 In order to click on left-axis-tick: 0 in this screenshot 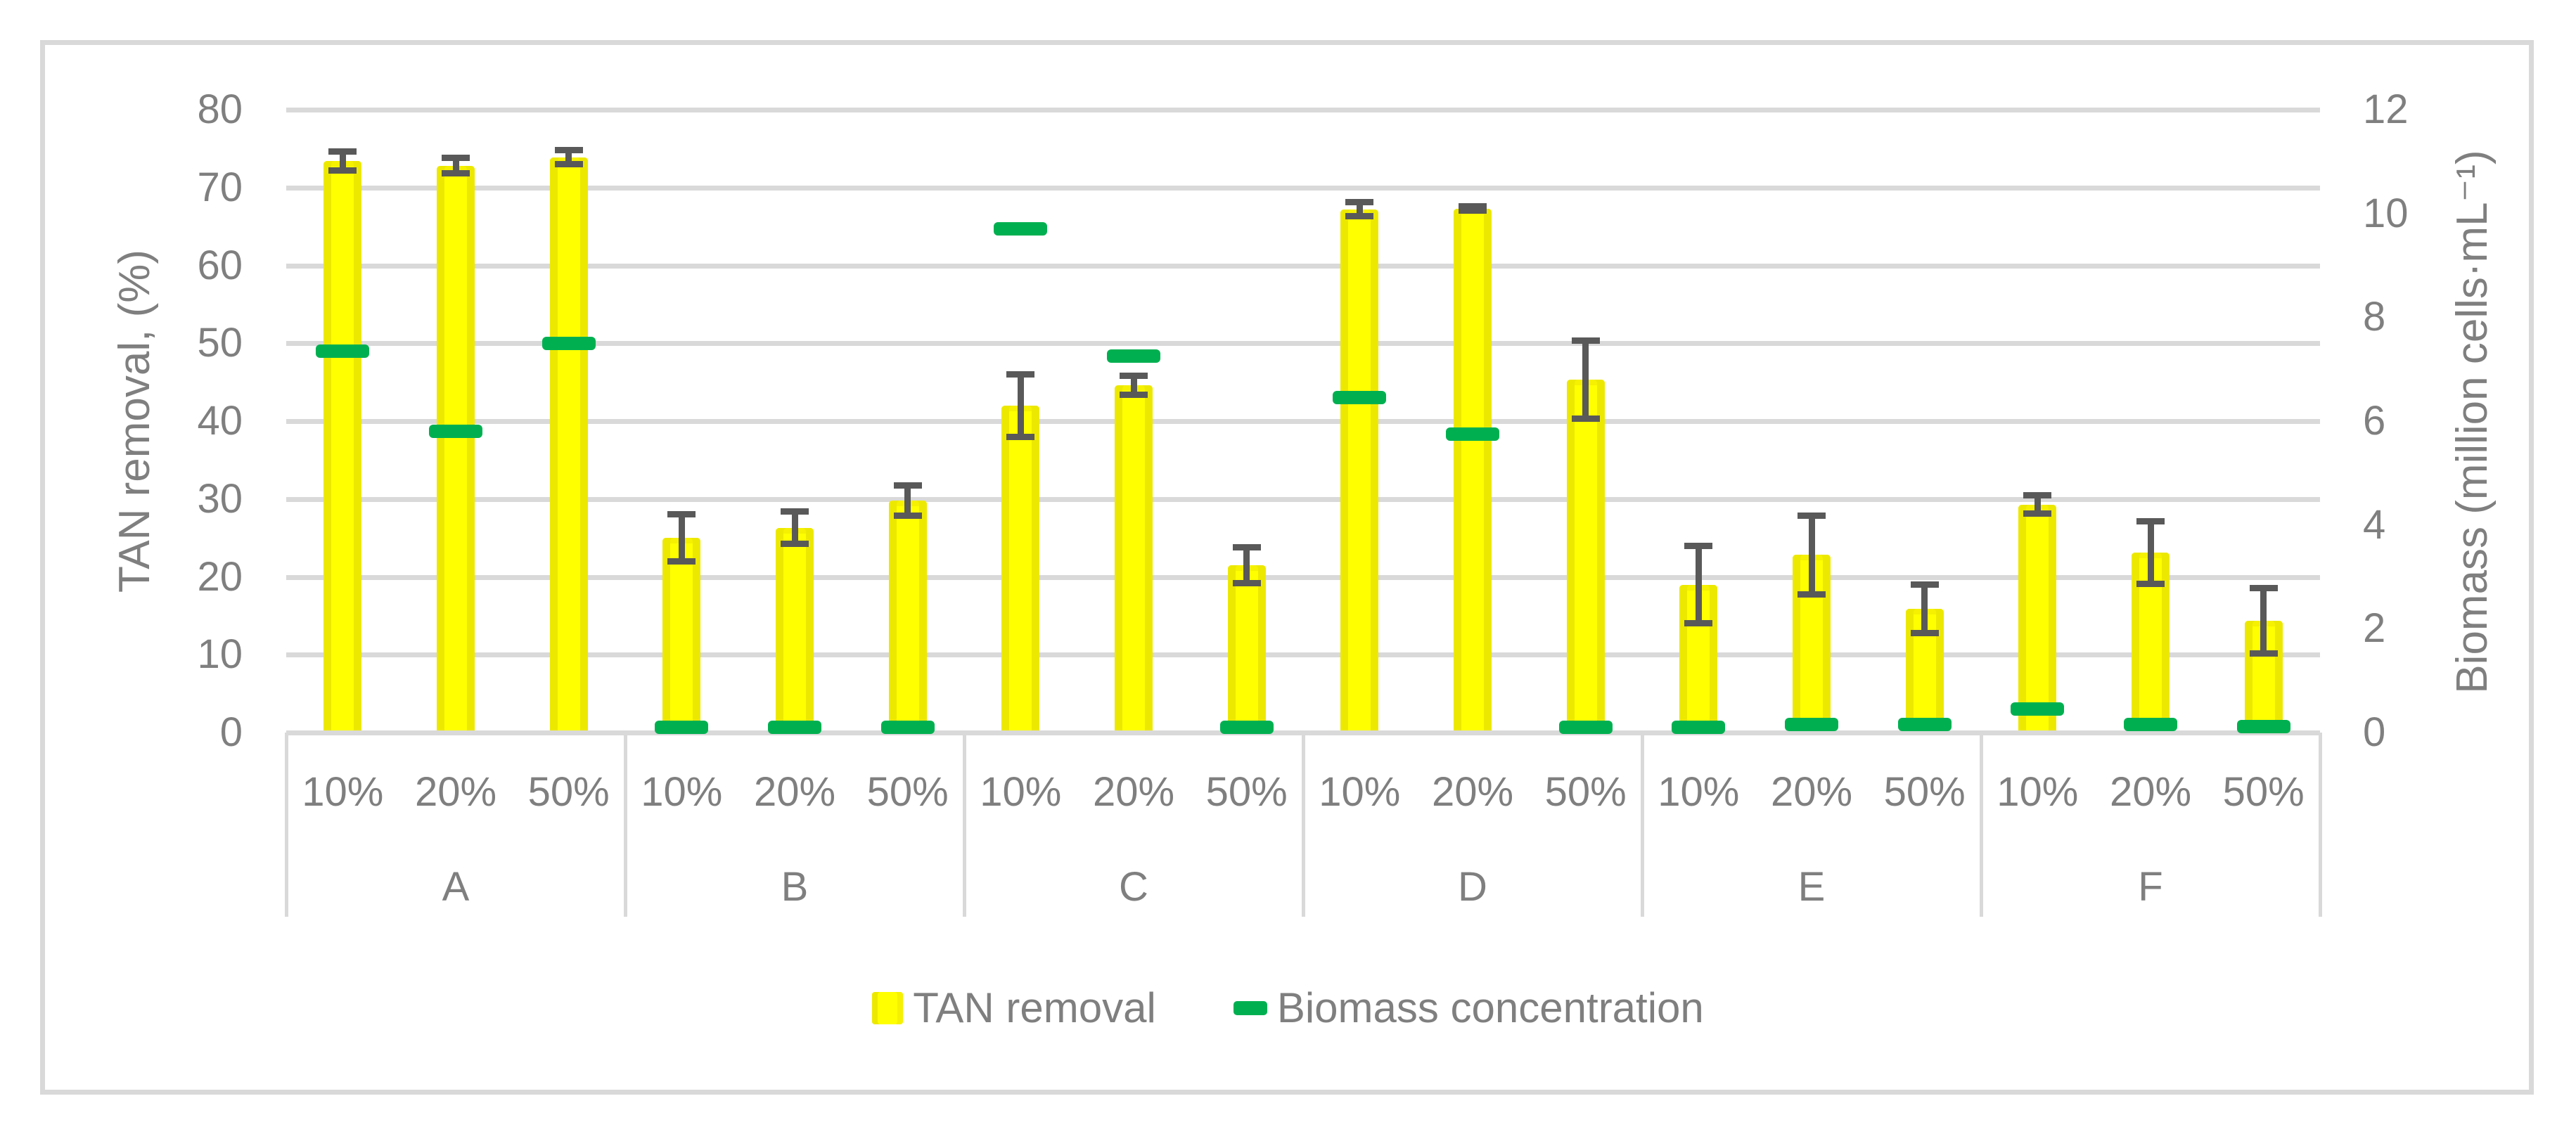, I will do `click(231, 732)`.